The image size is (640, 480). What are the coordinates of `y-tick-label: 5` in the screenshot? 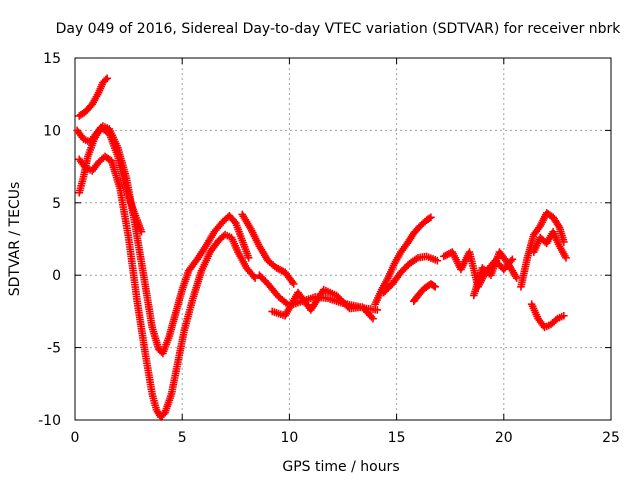 It's located at (56, 204).